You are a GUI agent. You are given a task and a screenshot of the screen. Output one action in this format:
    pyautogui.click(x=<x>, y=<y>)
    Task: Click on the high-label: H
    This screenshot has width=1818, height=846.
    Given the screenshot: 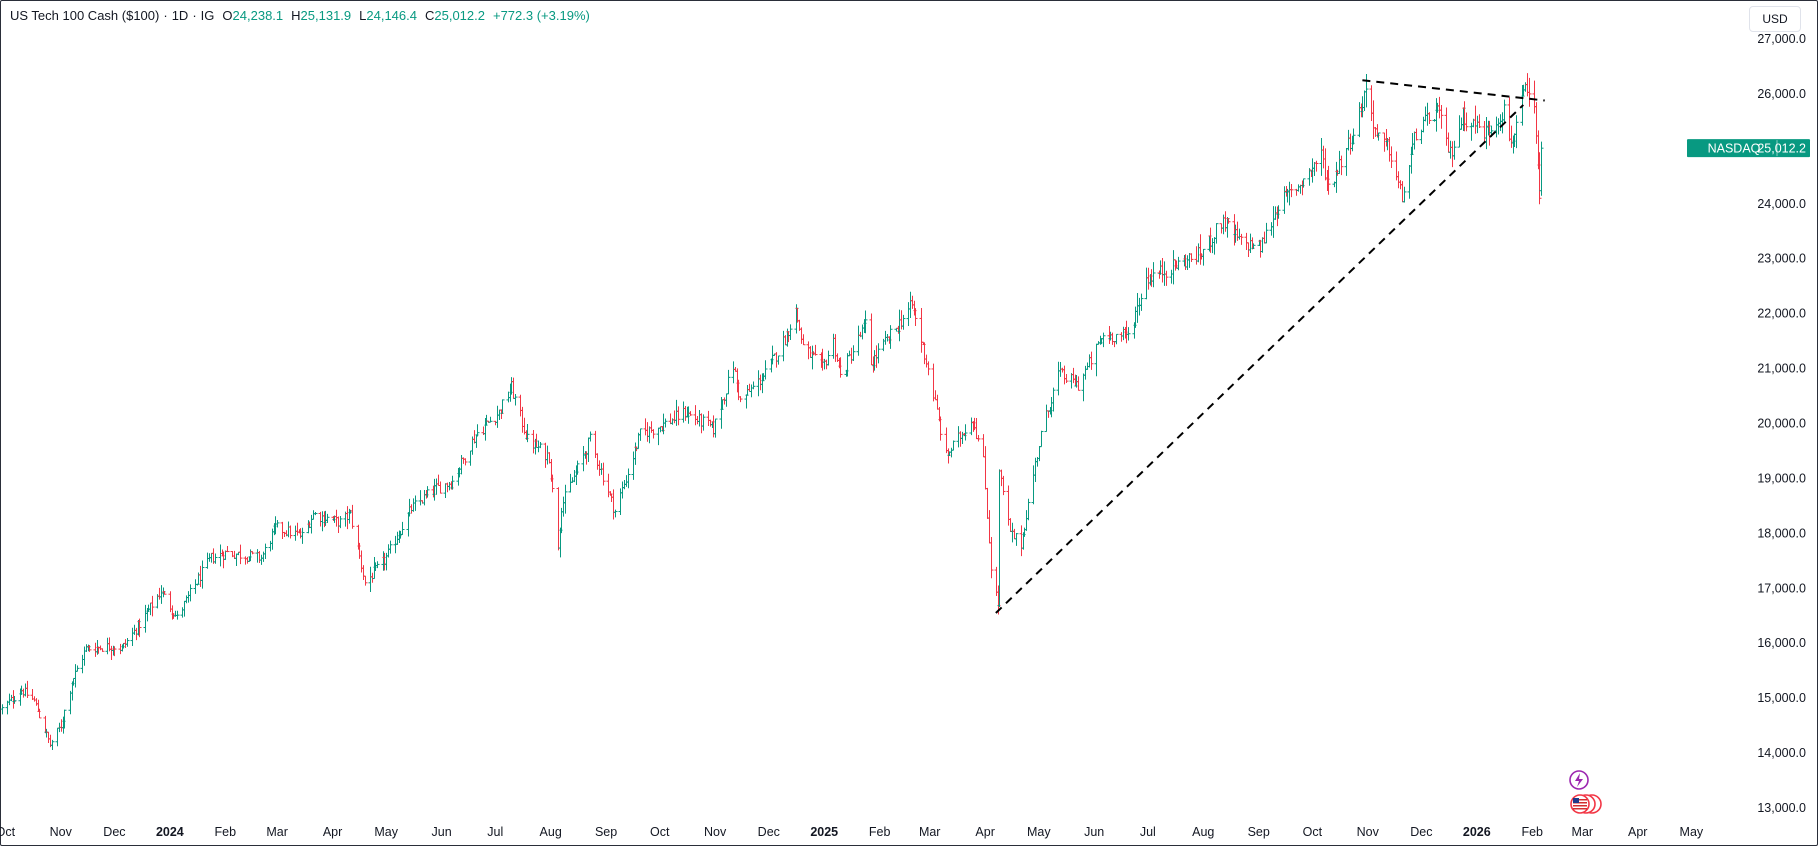 What is the action you would take?
    pyautogui.click(x=296, y=15)
    